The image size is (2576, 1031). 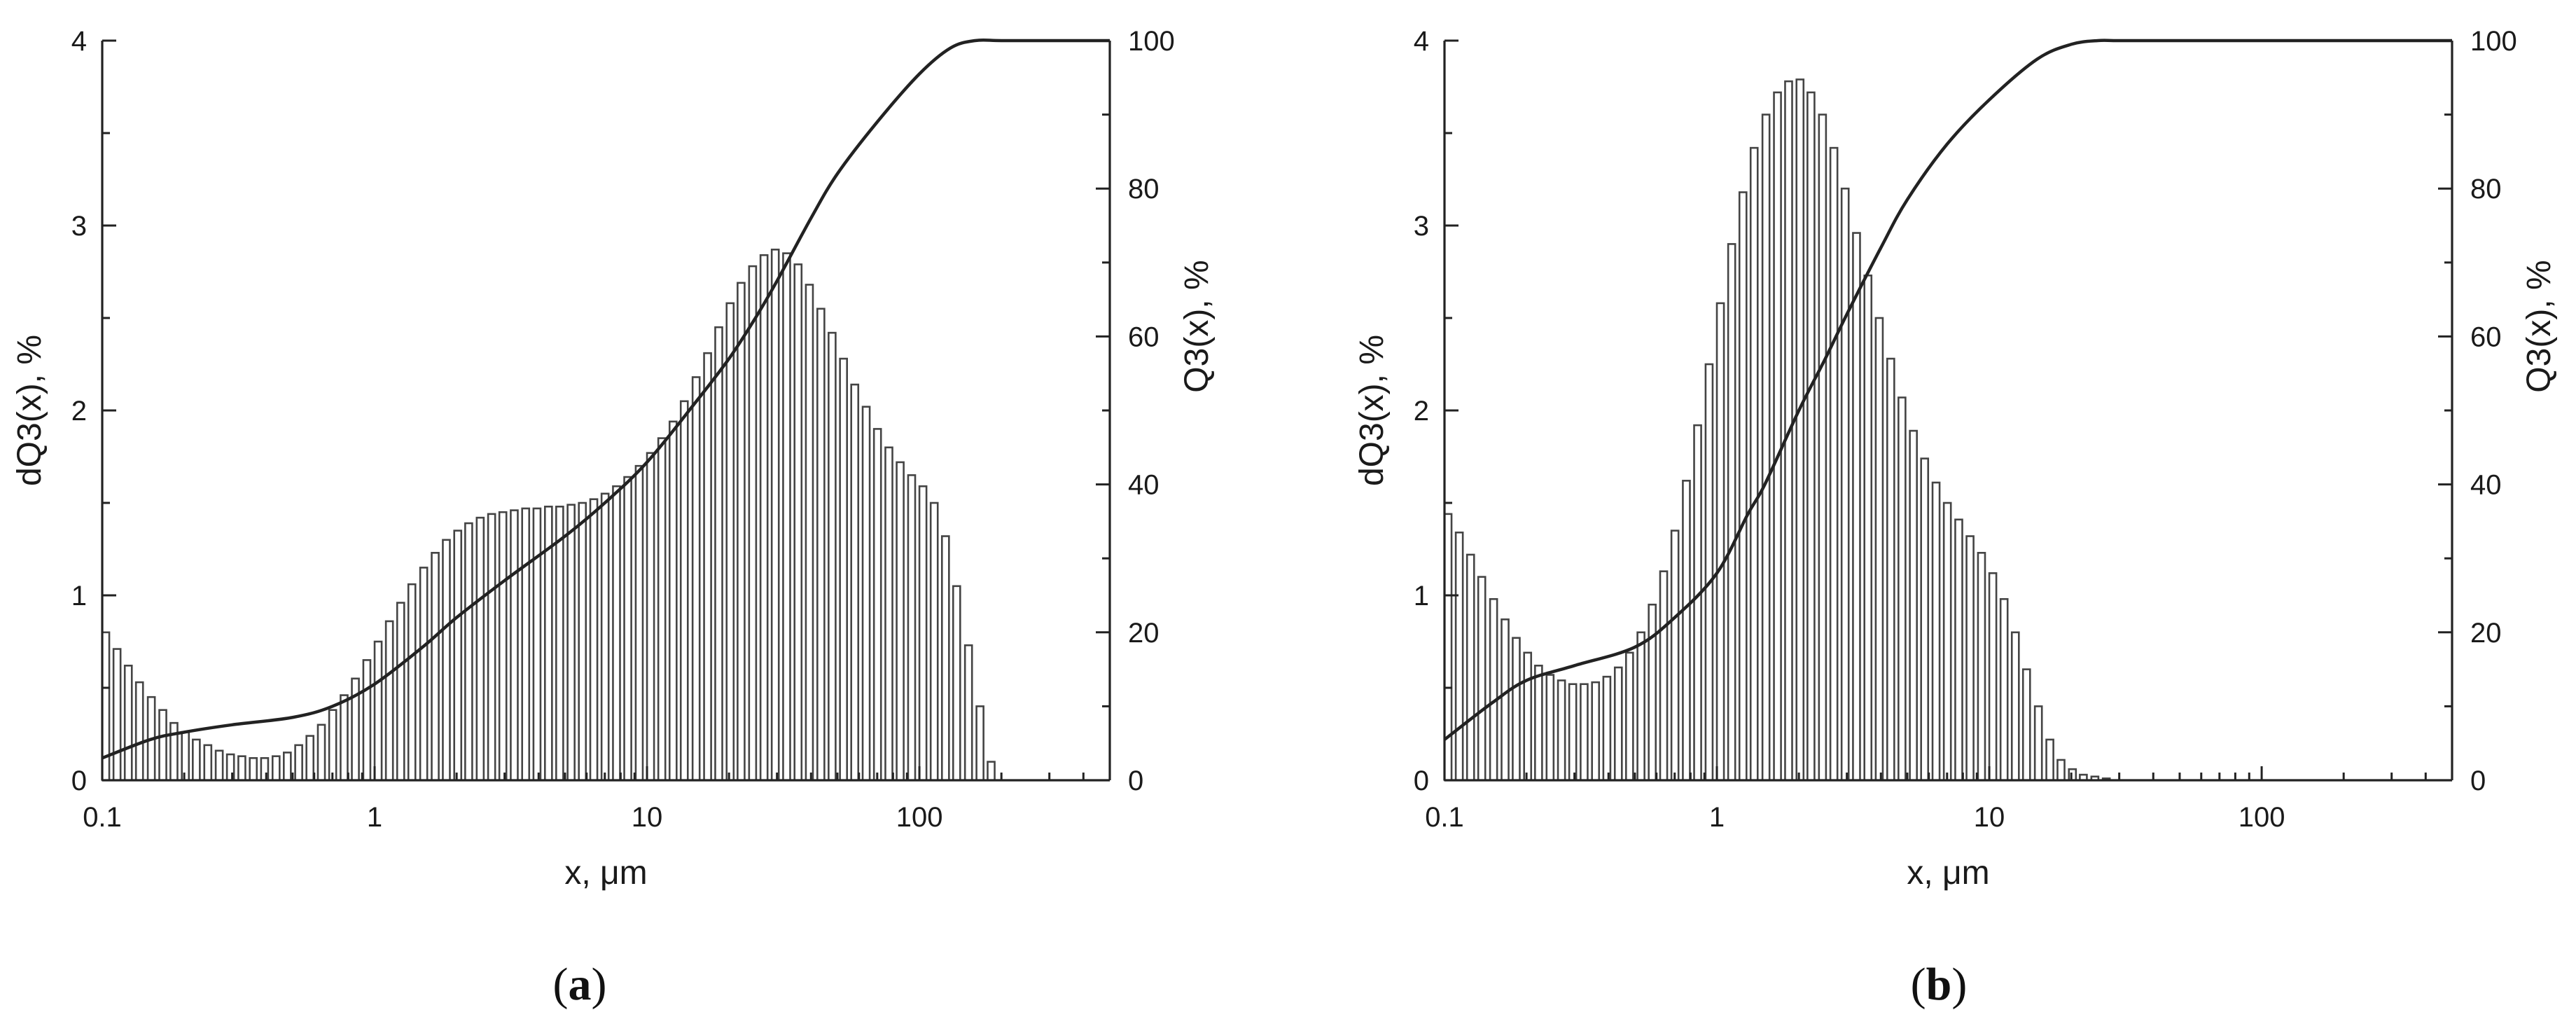 What do you see at coordinates (1939, 984) in the screenshot?
I see `panel-label-b: (b)` at bounding box center [1939, 984].